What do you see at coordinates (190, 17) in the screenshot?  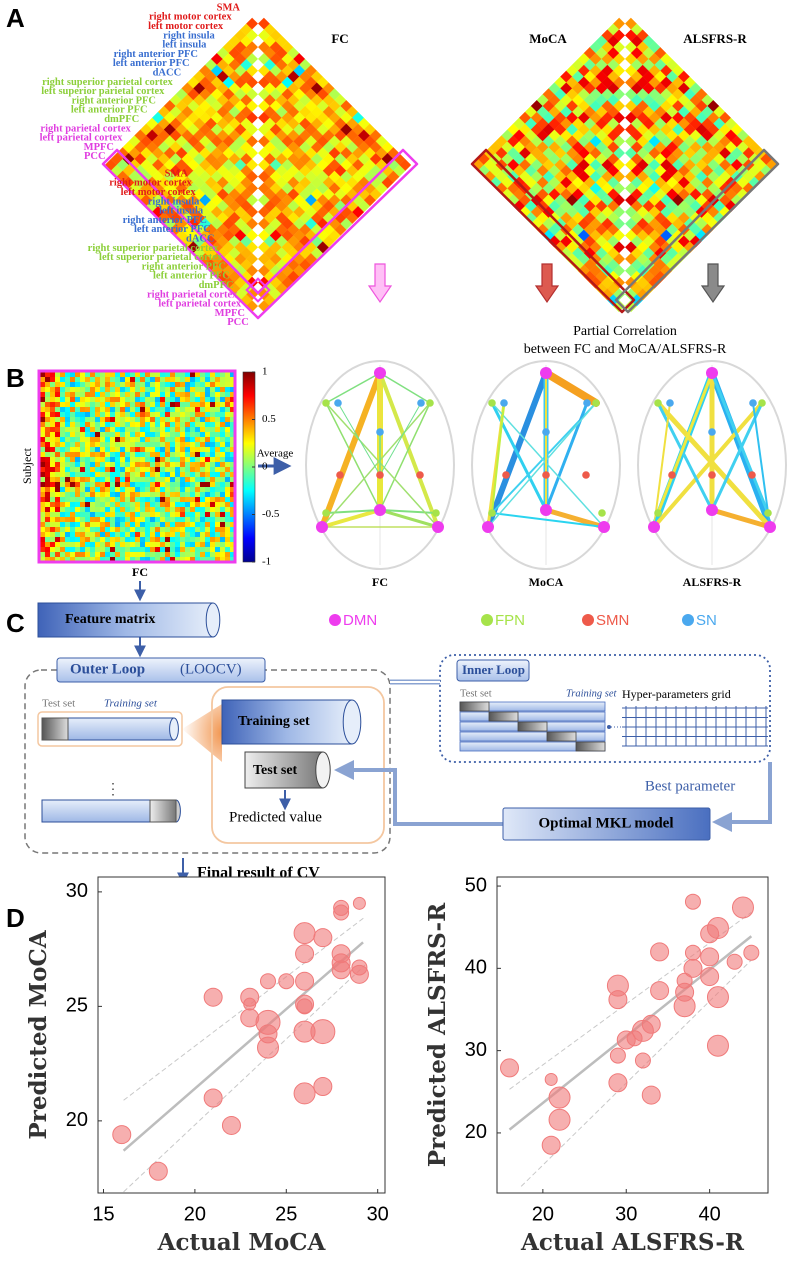 I see `region-label: right motor cortex` at bounding box center [190, 17].